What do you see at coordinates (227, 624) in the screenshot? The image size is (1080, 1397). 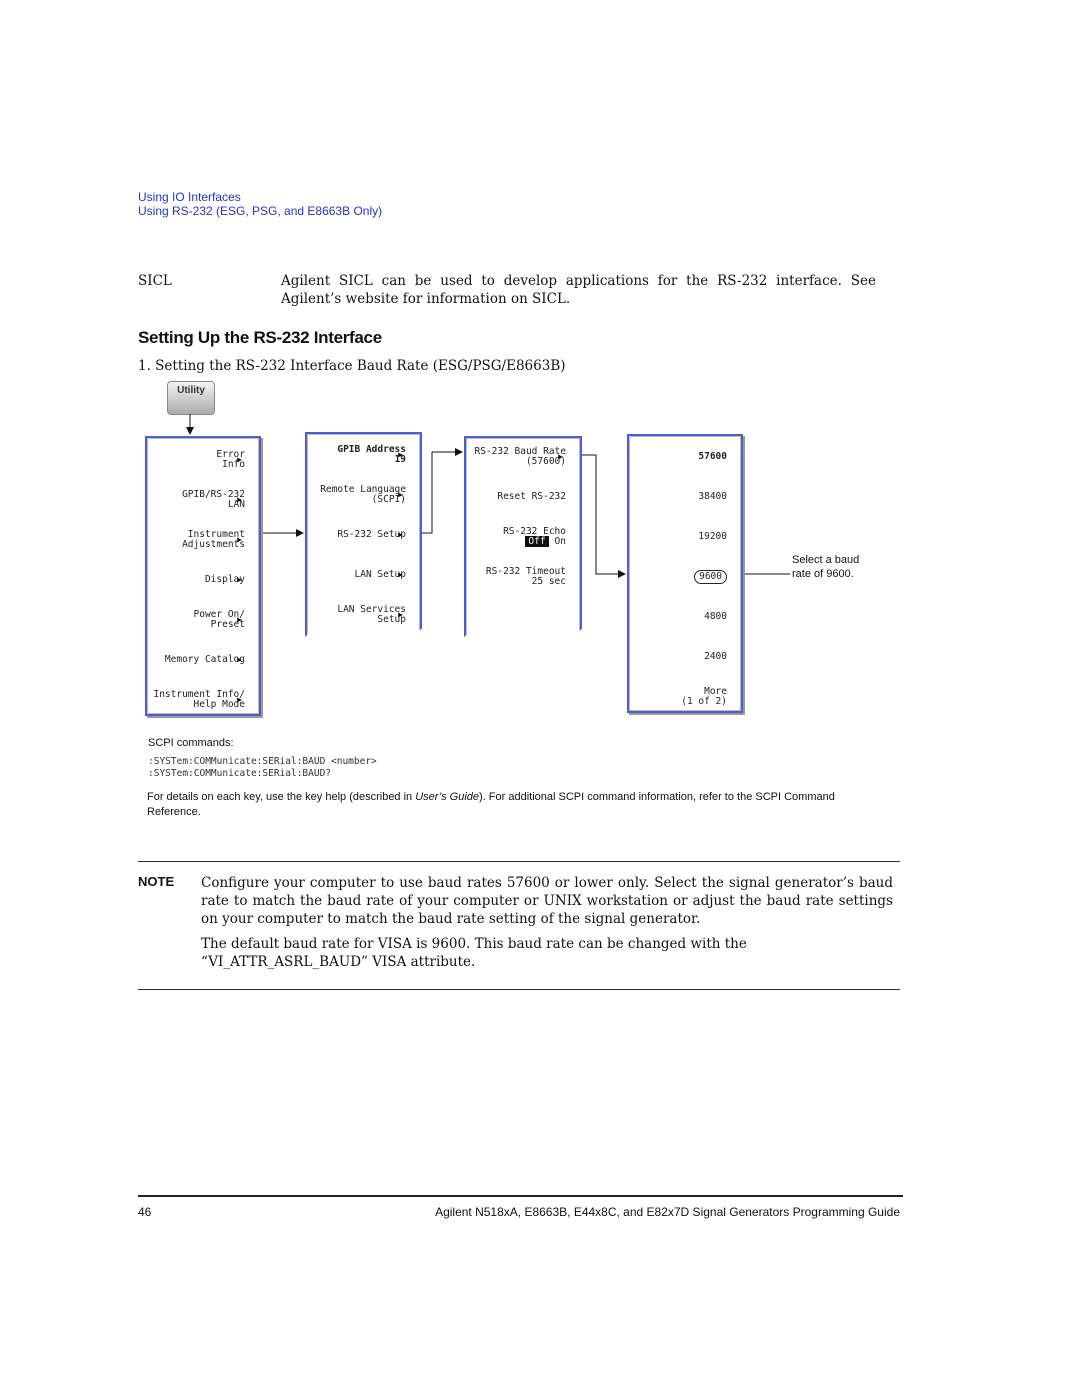 I see `softkey-label: Preset` at bounding box center [227, 624].